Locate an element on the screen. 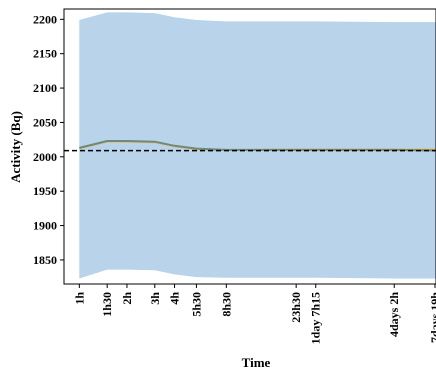  y-tick-label: 1850 is located at coordinates (45, 260).